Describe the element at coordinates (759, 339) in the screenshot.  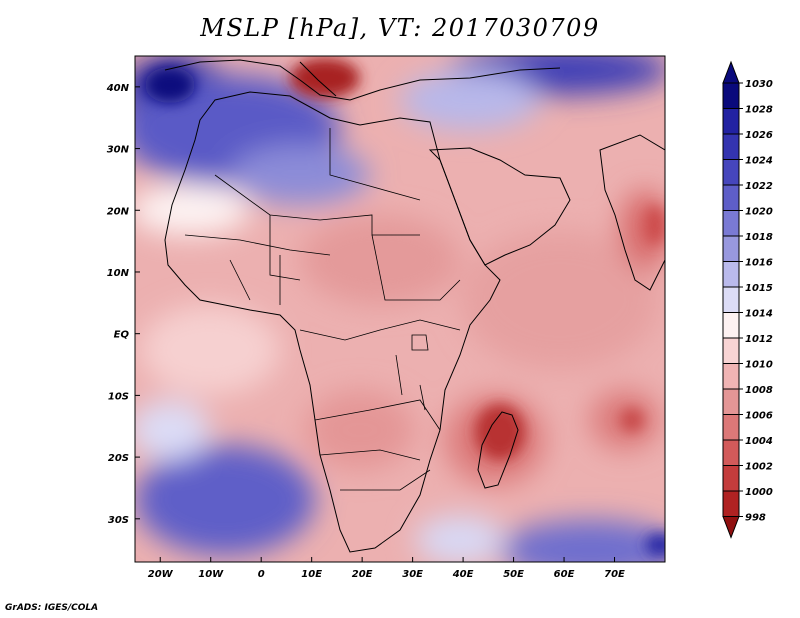
I see `colorbar-label: 1012` at that location.